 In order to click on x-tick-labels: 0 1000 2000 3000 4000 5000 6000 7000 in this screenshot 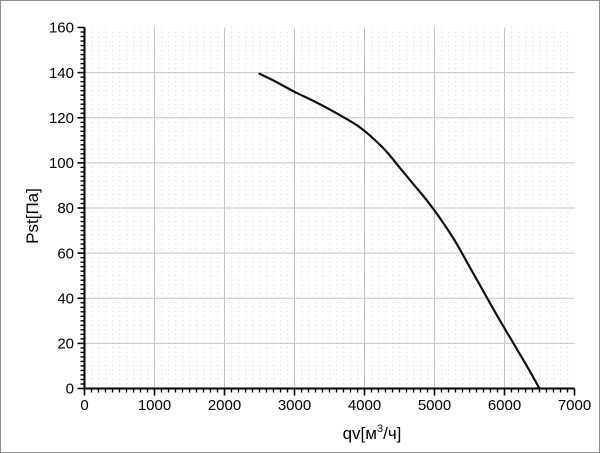, I will do `click(335, 405)`.